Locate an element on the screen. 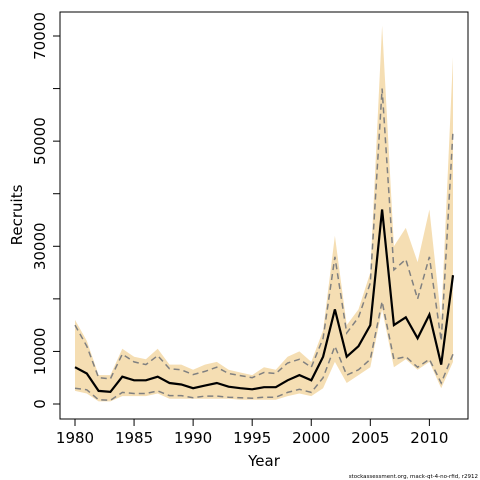  x-tick-label: 1985 is located at coordinates (134, 438).